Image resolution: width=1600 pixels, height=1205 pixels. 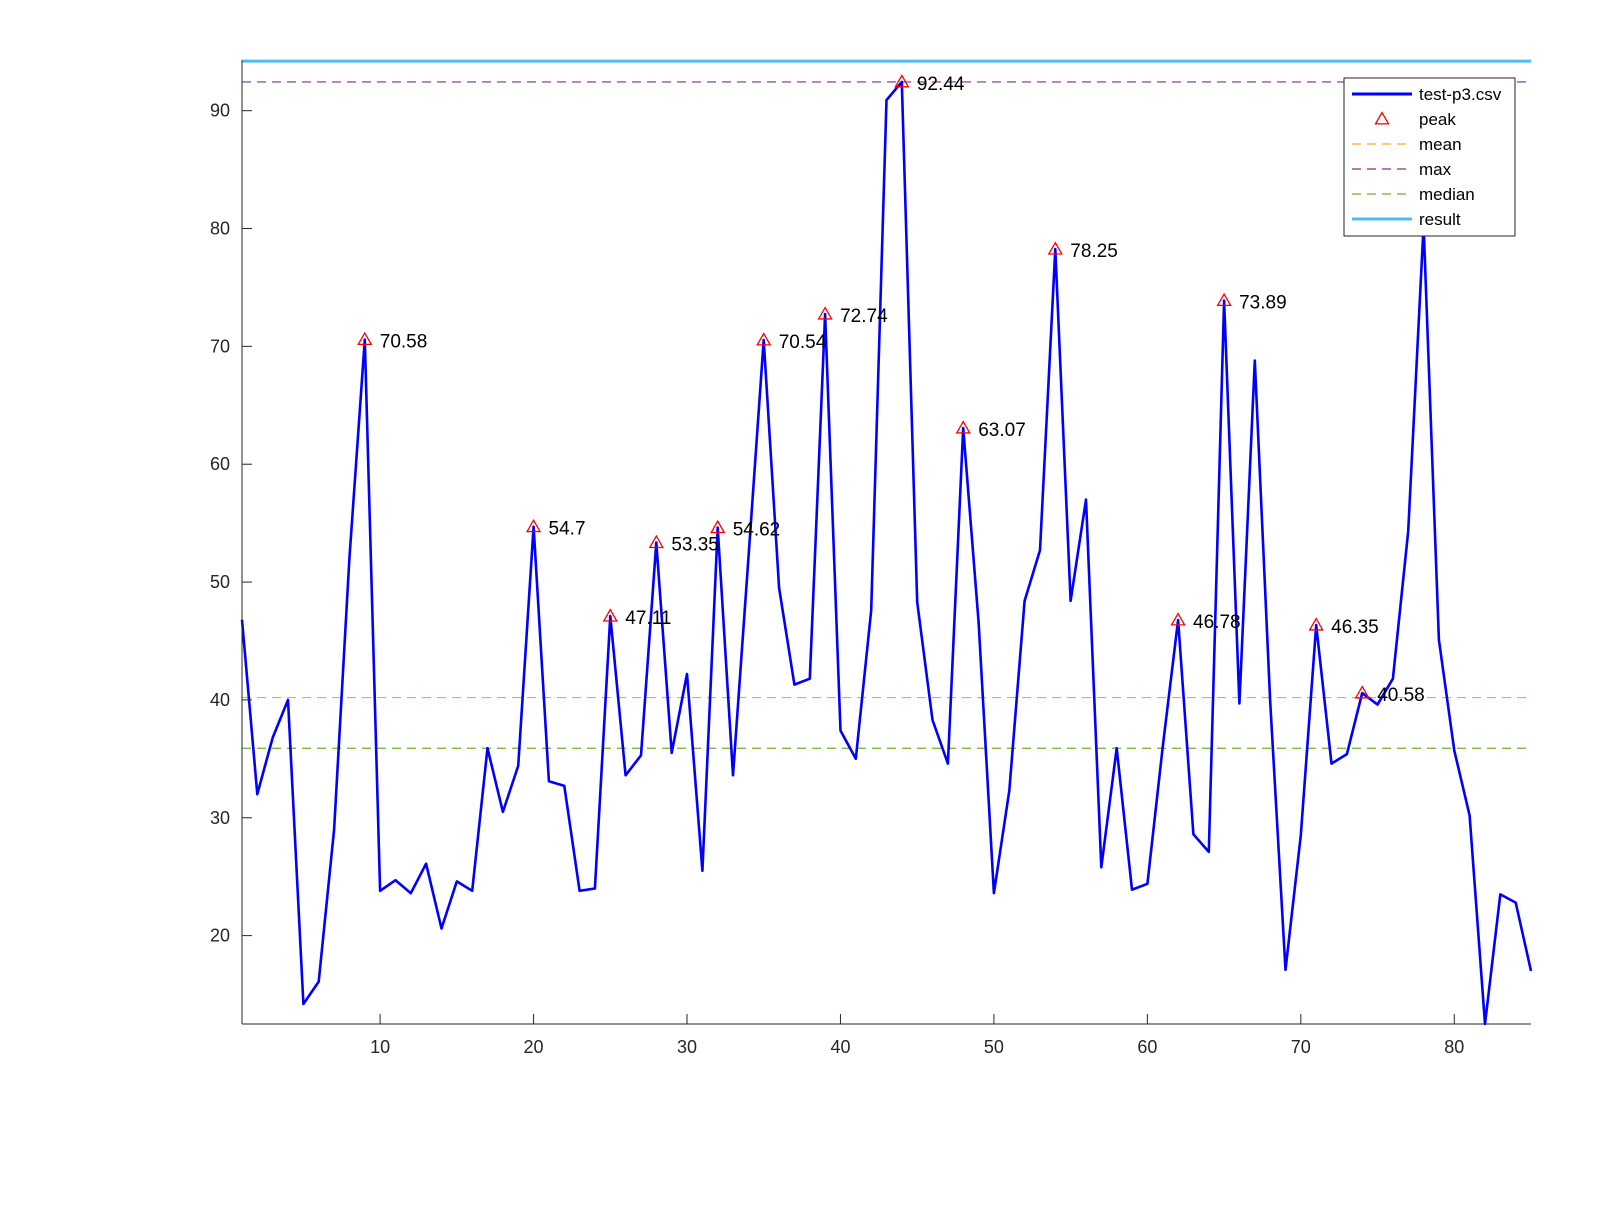 I want to click on y-tick-label: 60, so click(x=220, y=464).